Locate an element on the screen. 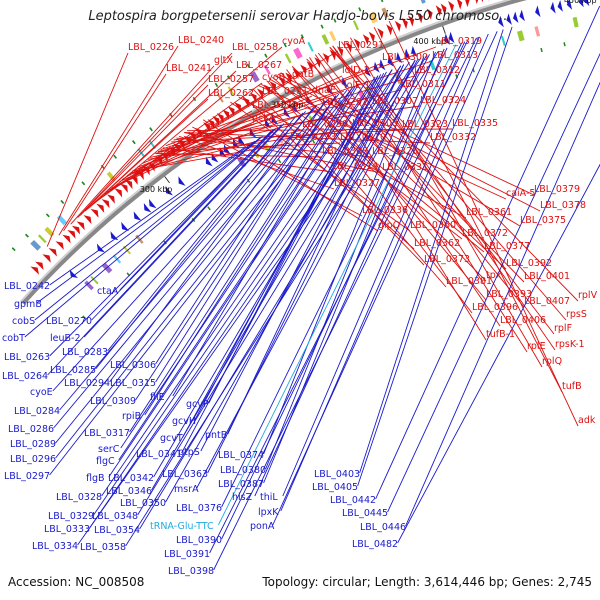 The width and height of the screenshot is (600, 600). forward-gene-label: LBL_0381 is located at coordinates (469, 281).